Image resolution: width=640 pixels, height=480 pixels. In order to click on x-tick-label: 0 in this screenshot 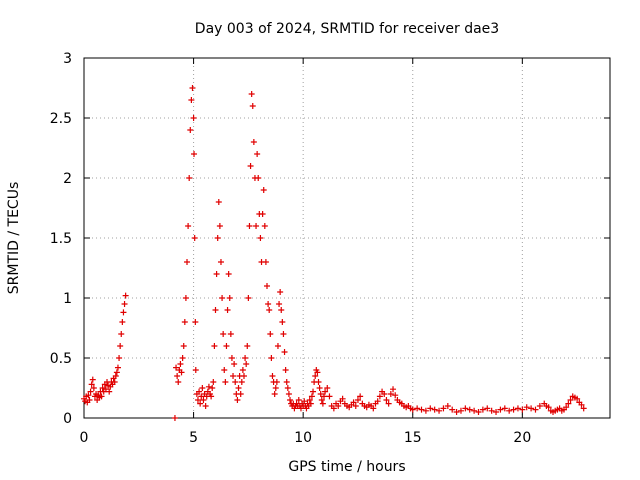, I will do `click(84, 438)`.